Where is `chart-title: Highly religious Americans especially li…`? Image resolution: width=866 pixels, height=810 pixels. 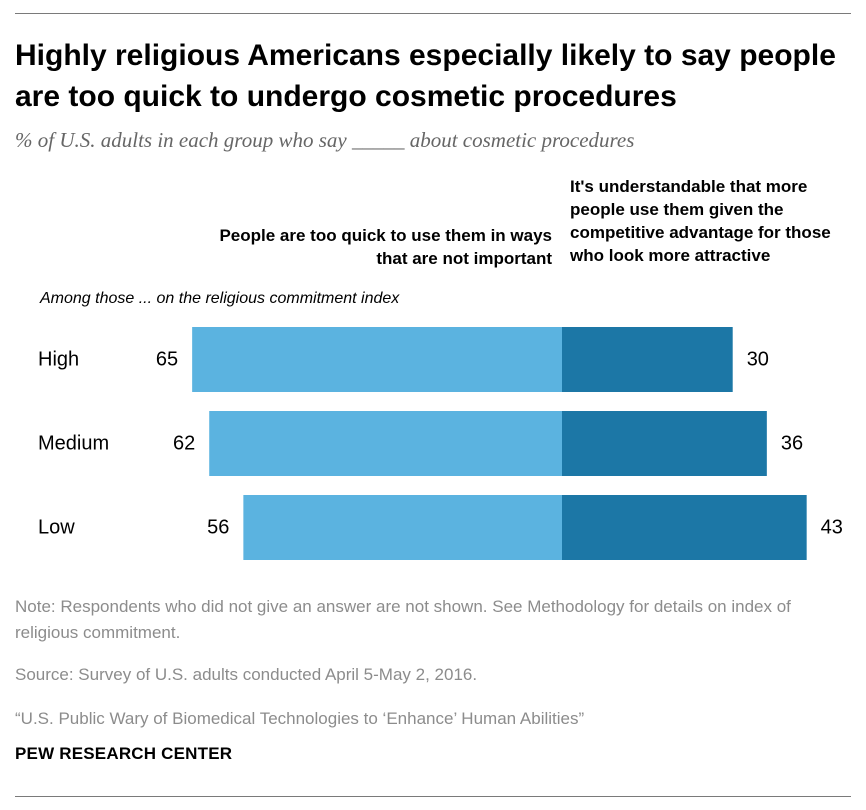 chart-title: Highly religious Americans especially li… is located at coordinates (425, 76).